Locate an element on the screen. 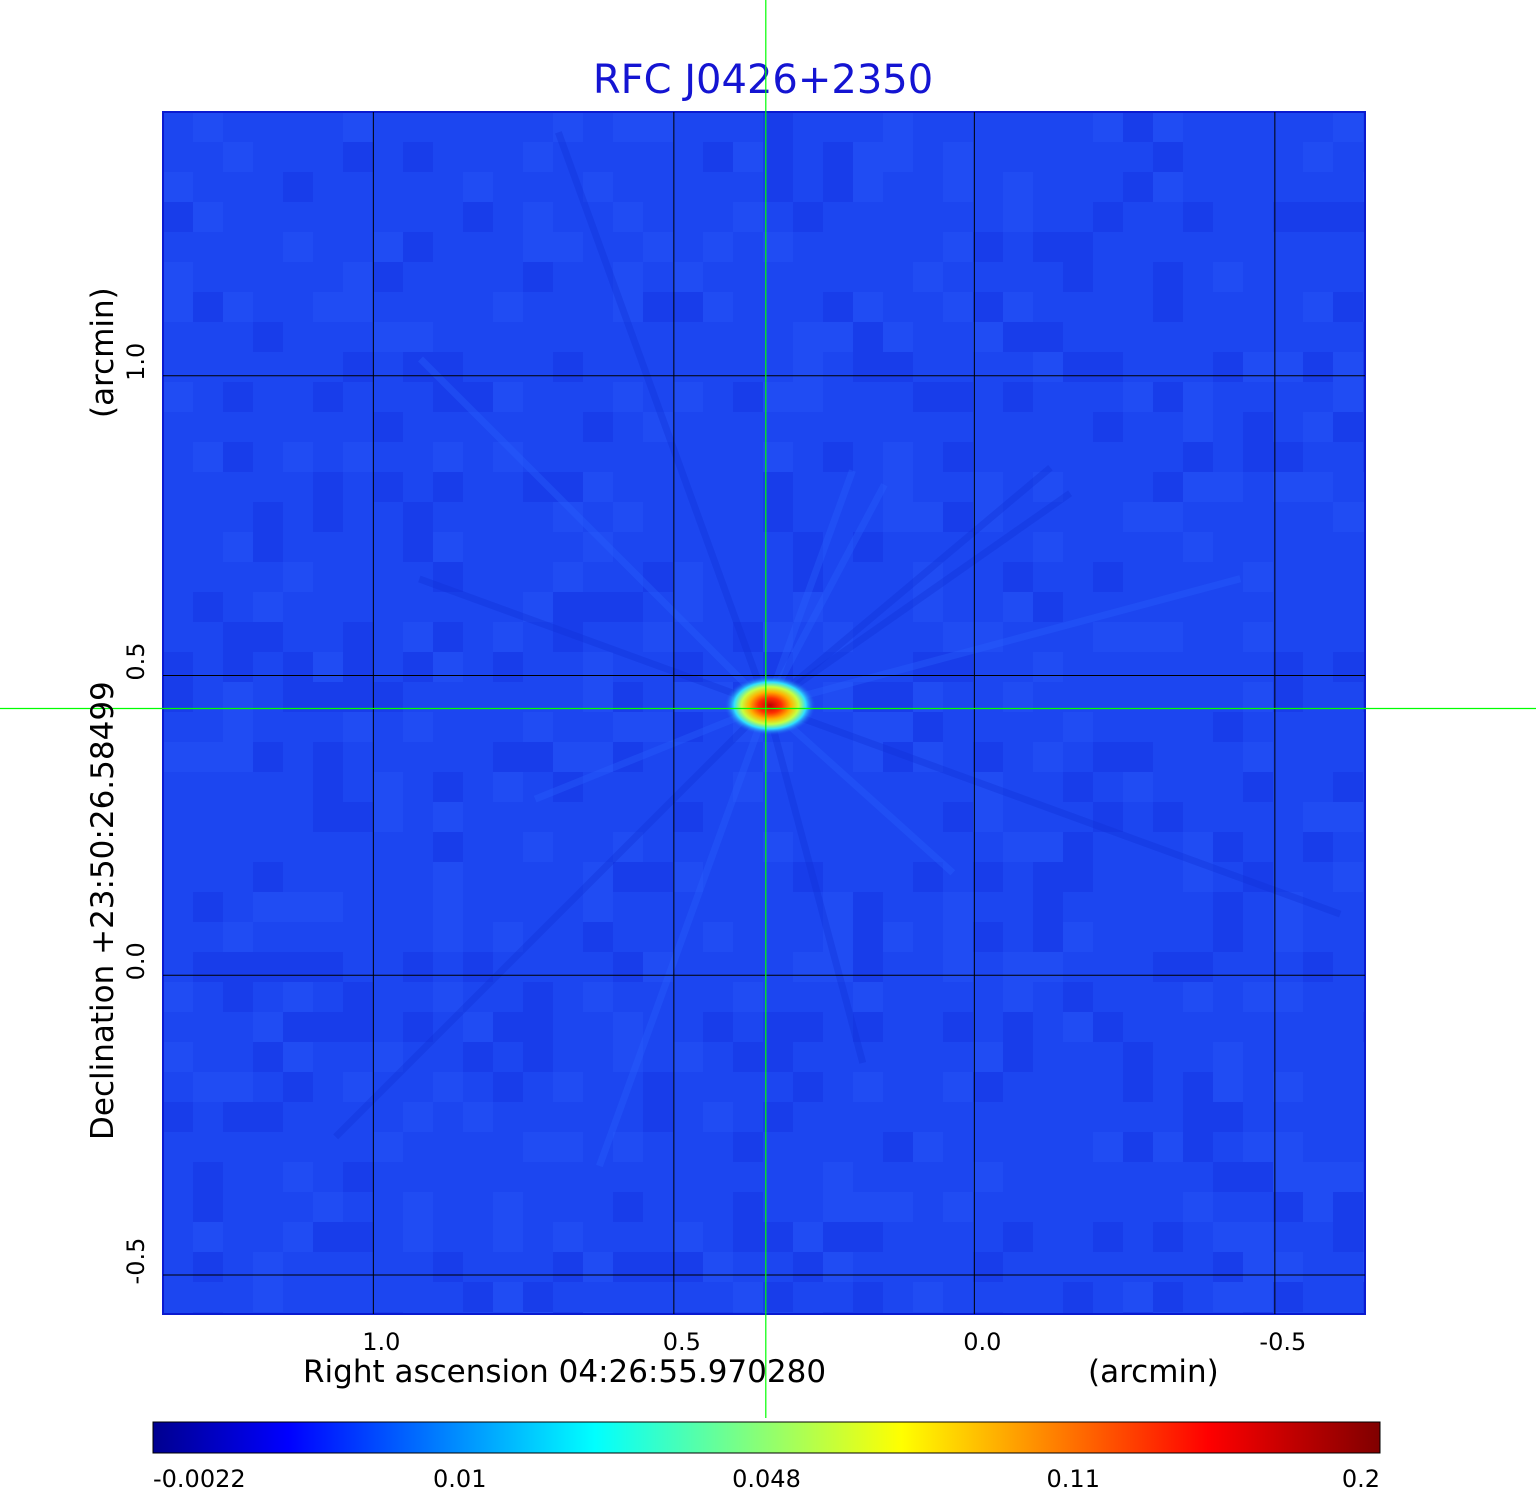 The height and width of the screenshot is (1511, 1536). x-tick-label: 0.0 is located at coordinates (982, 1342).